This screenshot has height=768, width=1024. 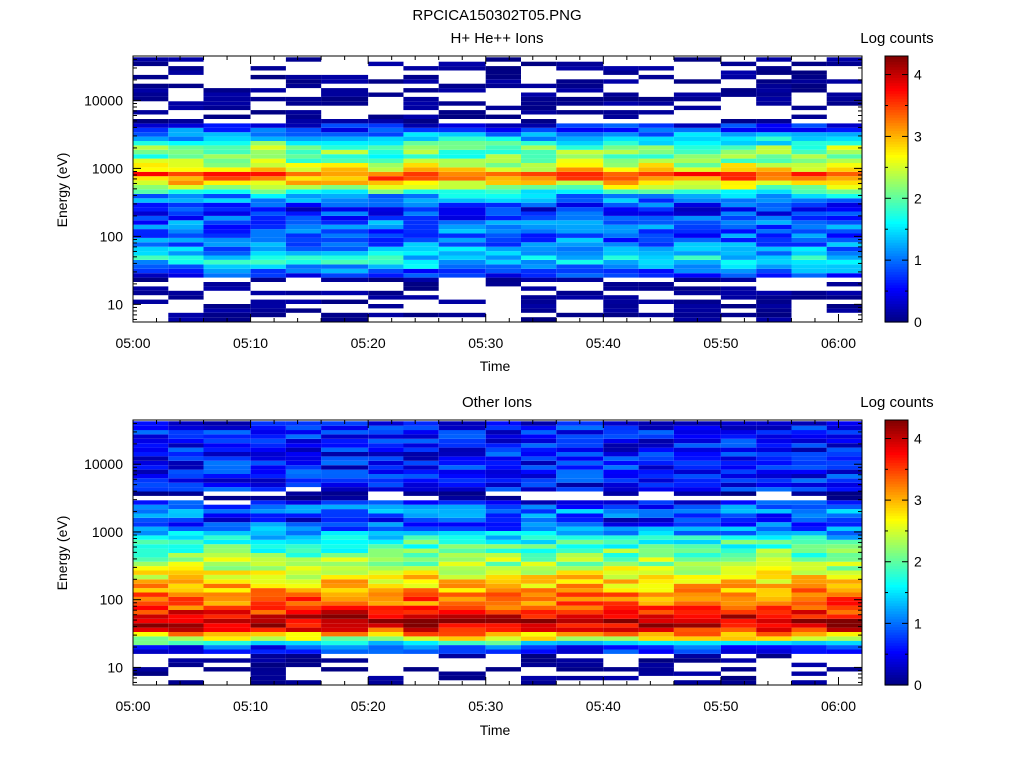 What do you see at coordinates (495, 366) in the screenshot?
I see `panel-1-x-label: Time` at bounding box center [495, 366].